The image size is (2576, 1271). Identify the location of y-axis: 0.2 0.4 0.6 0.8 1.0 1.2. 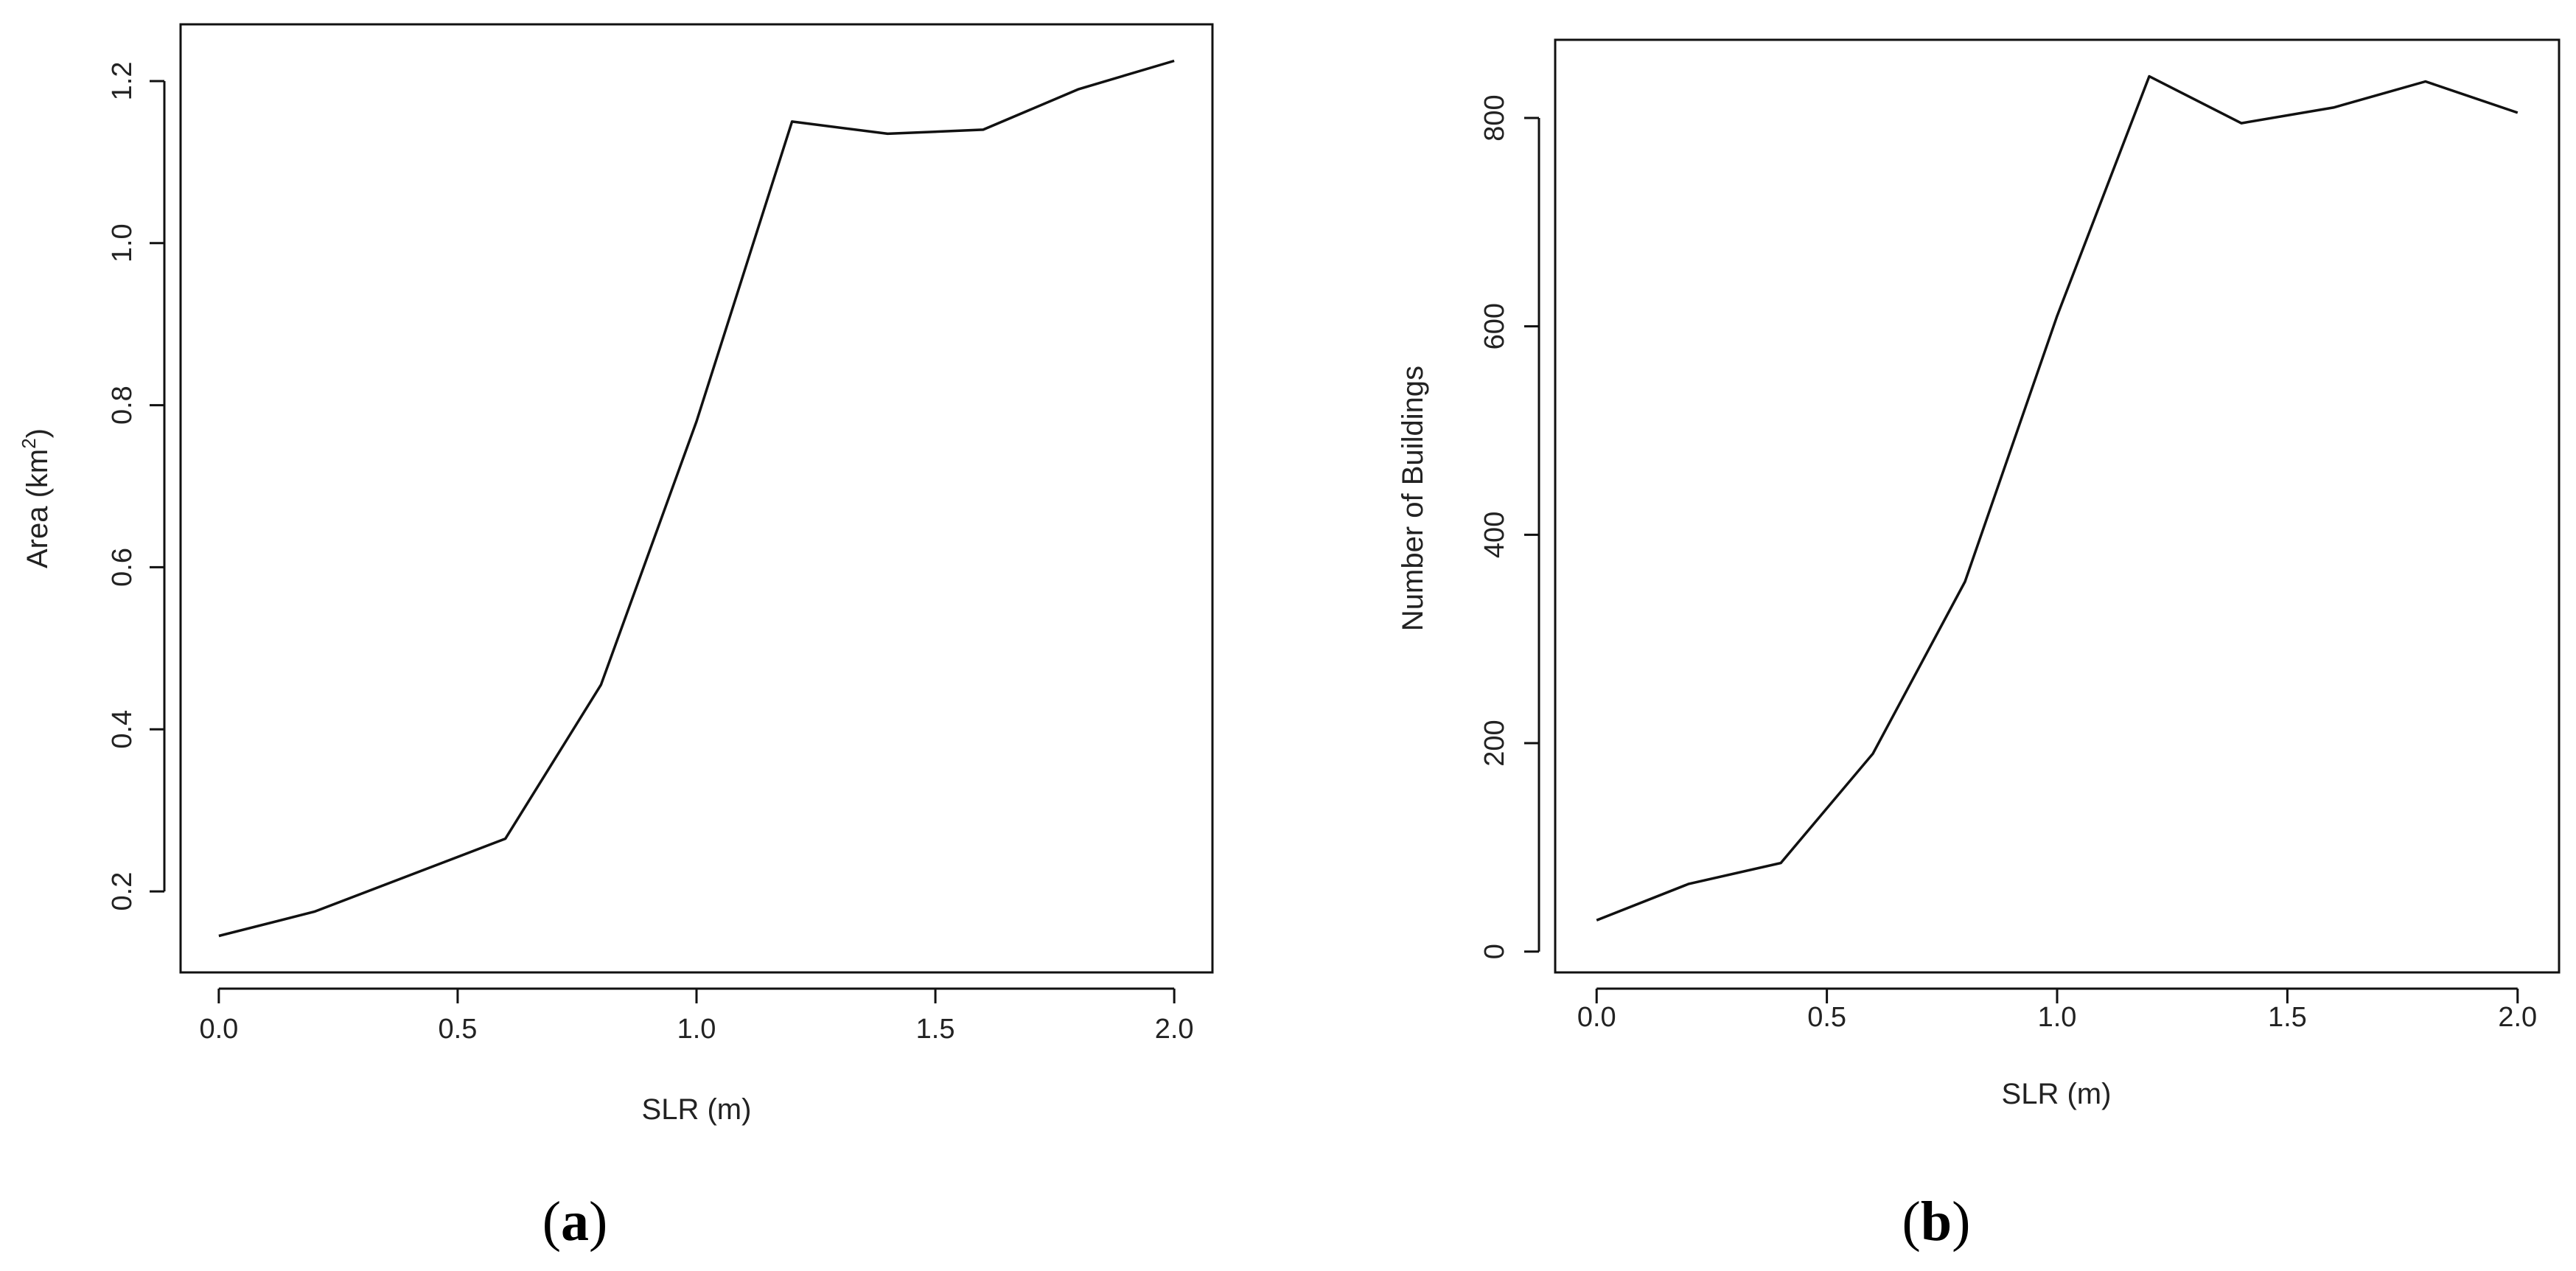
(136, 486).